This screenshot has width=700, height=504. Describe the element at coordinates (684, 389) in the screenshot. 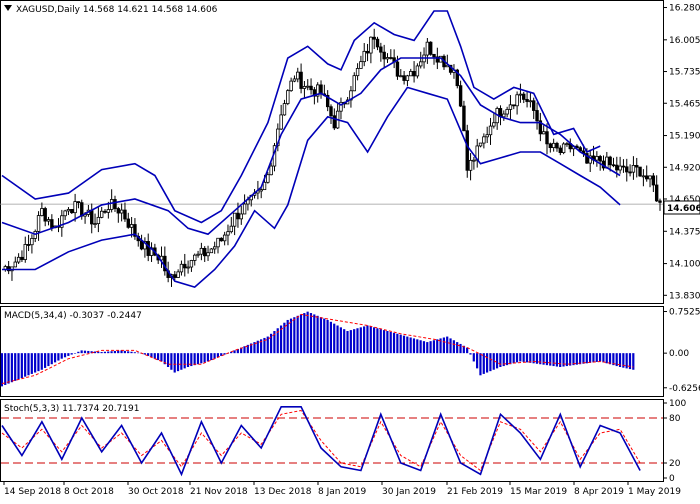

I see `macd-ytick-label: -0.6256` at that location.